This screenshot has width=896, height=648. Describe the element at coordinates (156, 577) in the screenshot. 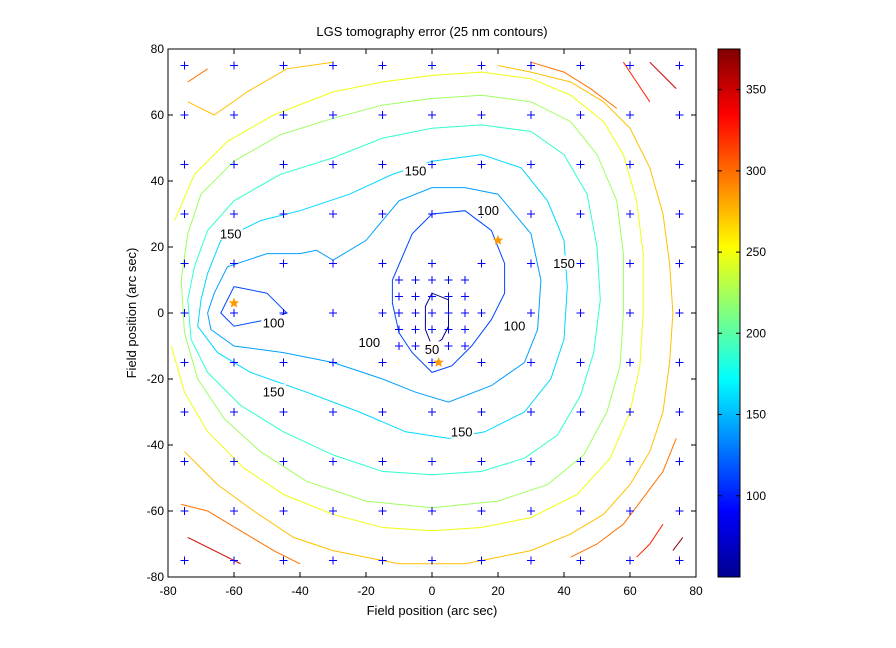

I see `y-tick-label-0: -80` at that location.